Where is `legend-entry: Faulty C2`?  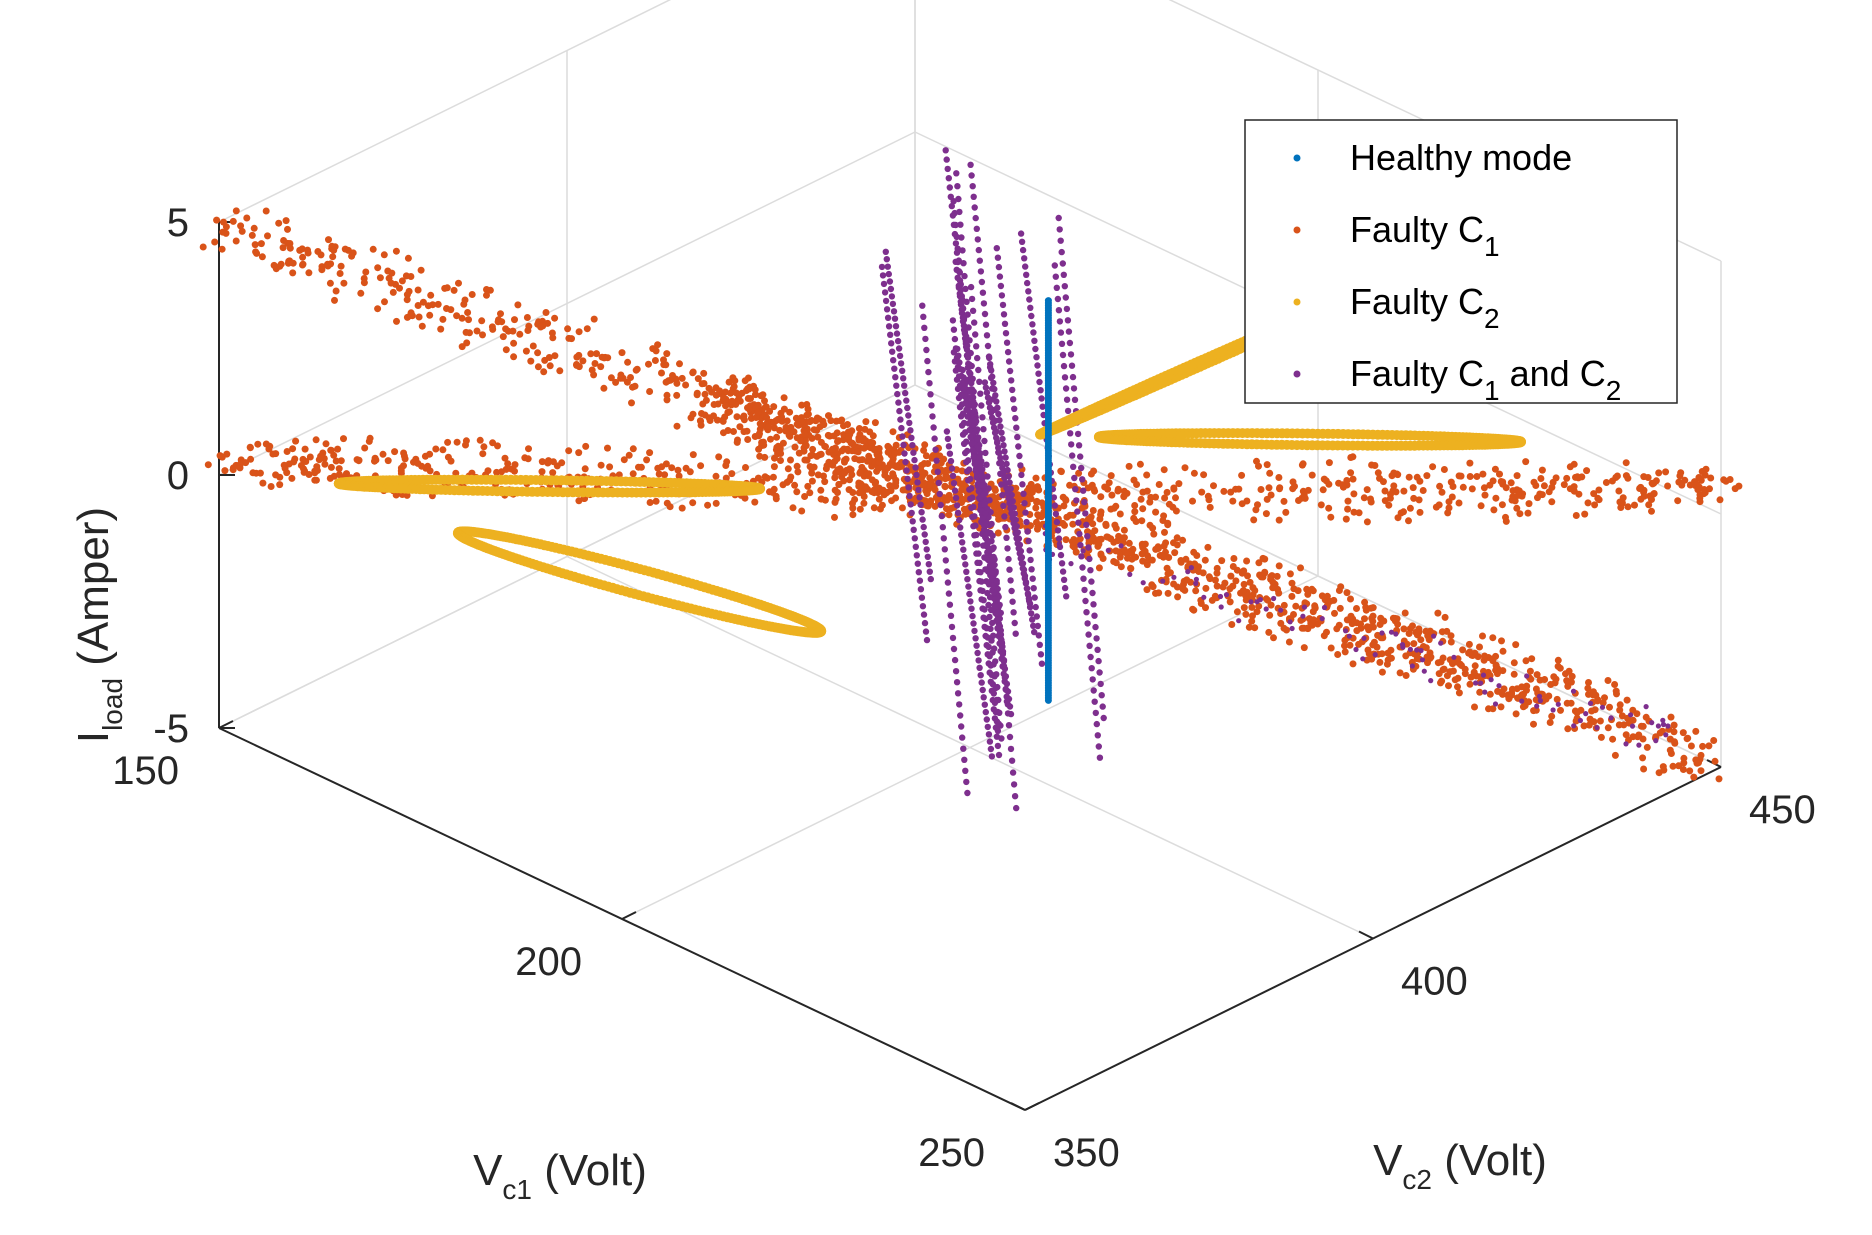 legend-entry: Faulty C2 is located at coordinates (1425, 307).